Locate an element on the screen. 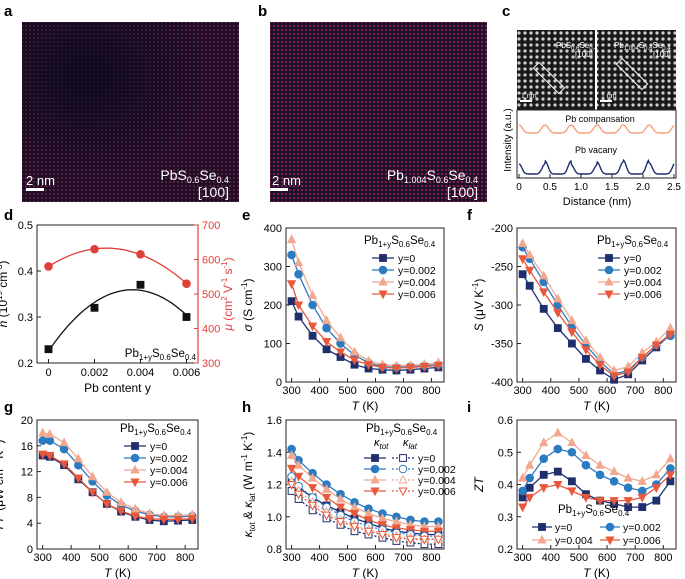 The width and height of the screenshot is (685, 579). y-tick-label: -200 is located at coordinates (502, 229).